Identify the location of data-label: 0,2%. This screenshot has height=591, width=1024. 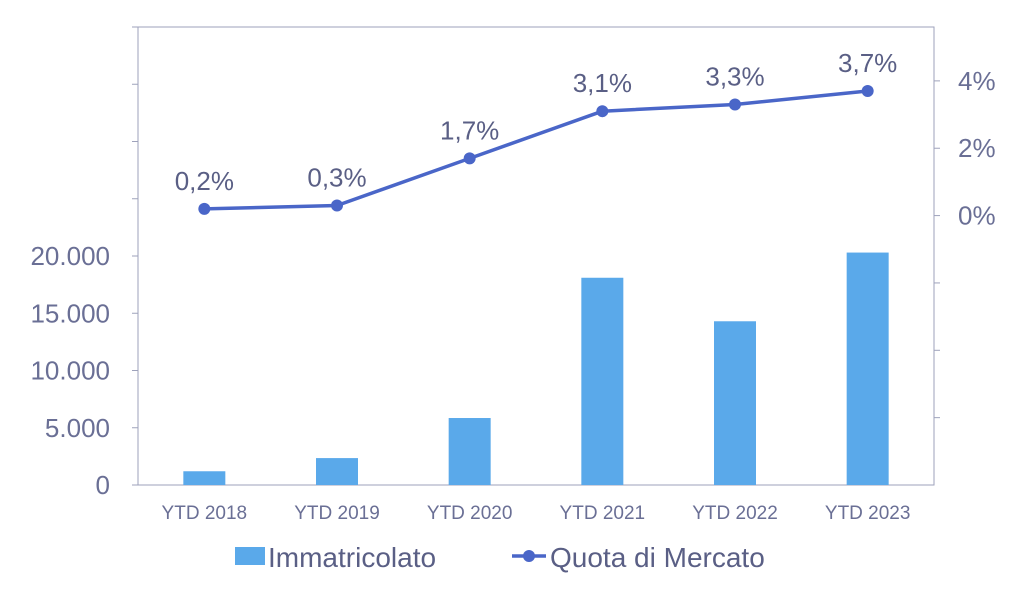
(204, 181).